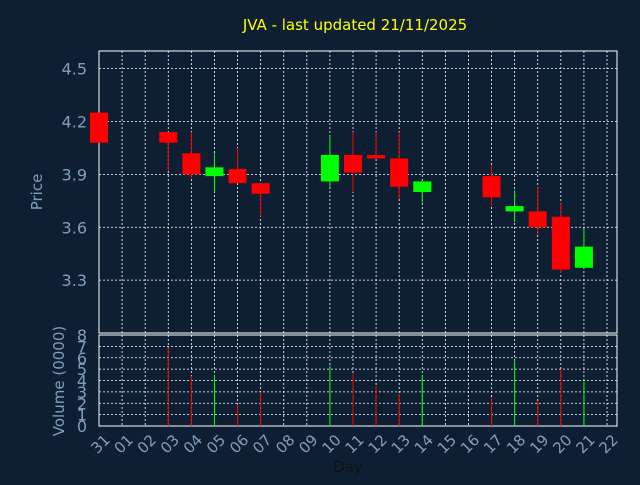  I want to click on volume-tick-label: 1, so click(82, 415).